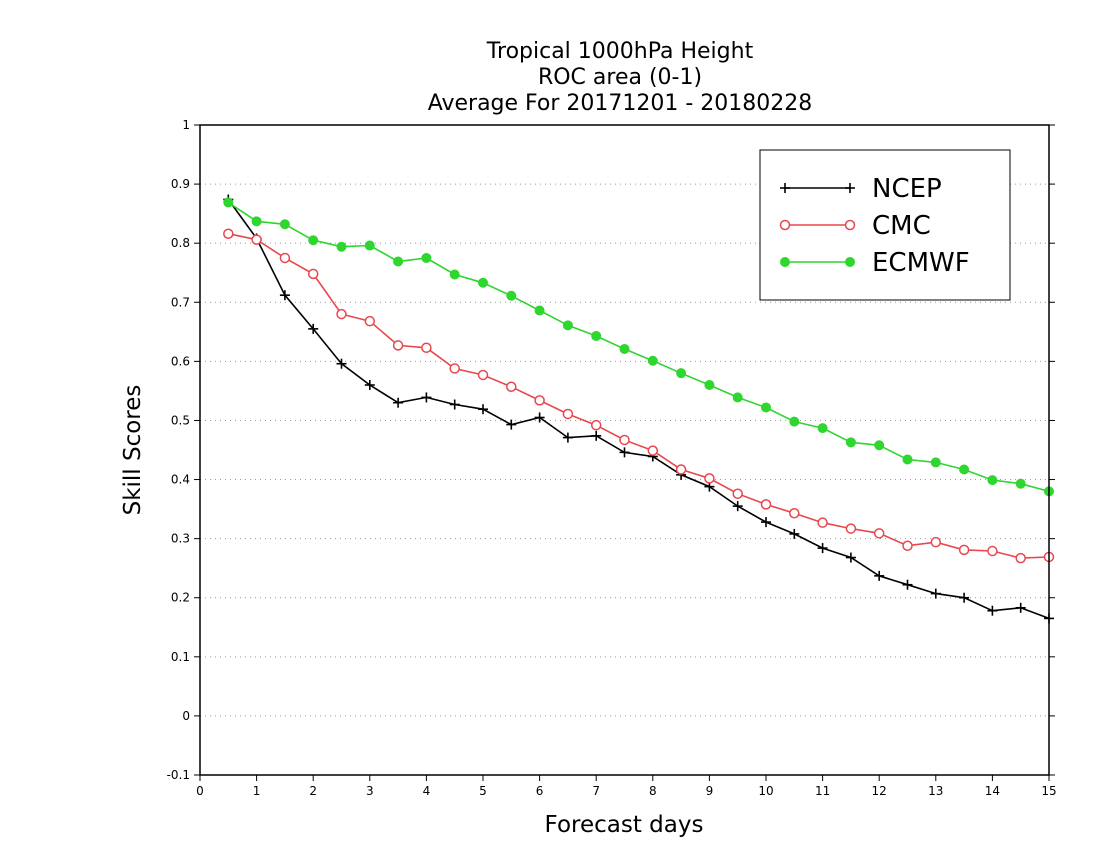  Describe the element at coordinates (180, 420) in the screenshot. I see `y-tick-label: 0.5` at that location.